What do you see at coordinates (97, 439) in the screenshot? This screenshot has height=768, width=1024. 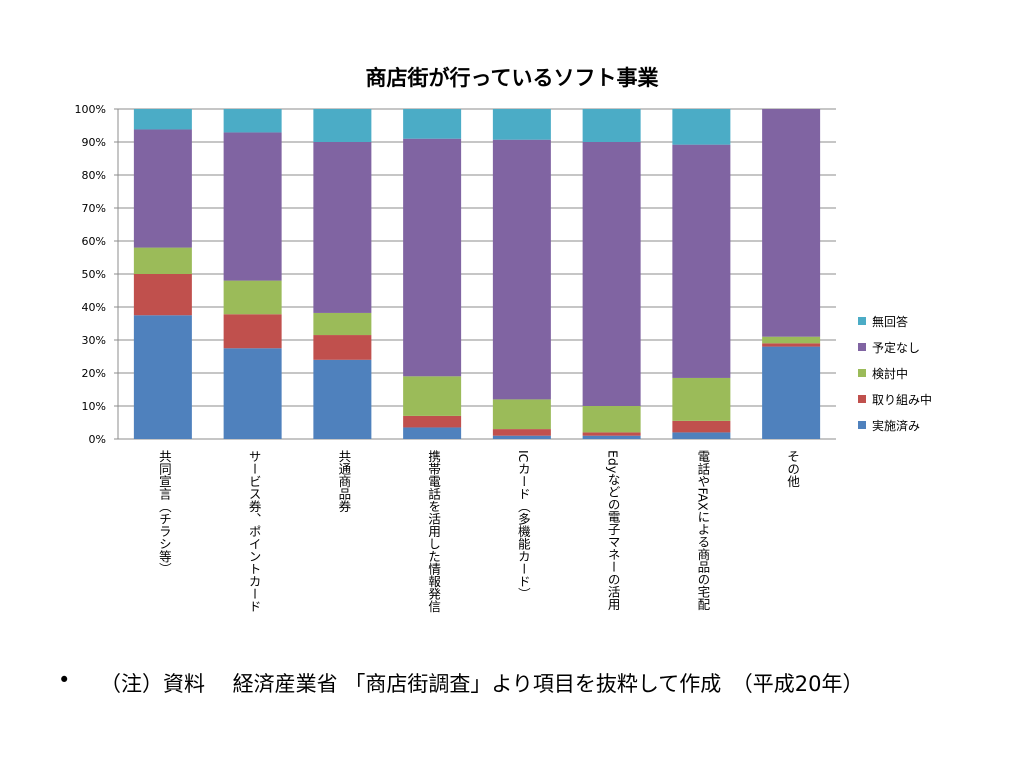 I see `y-tick-label: 0%` at bounding box center [97, 439].